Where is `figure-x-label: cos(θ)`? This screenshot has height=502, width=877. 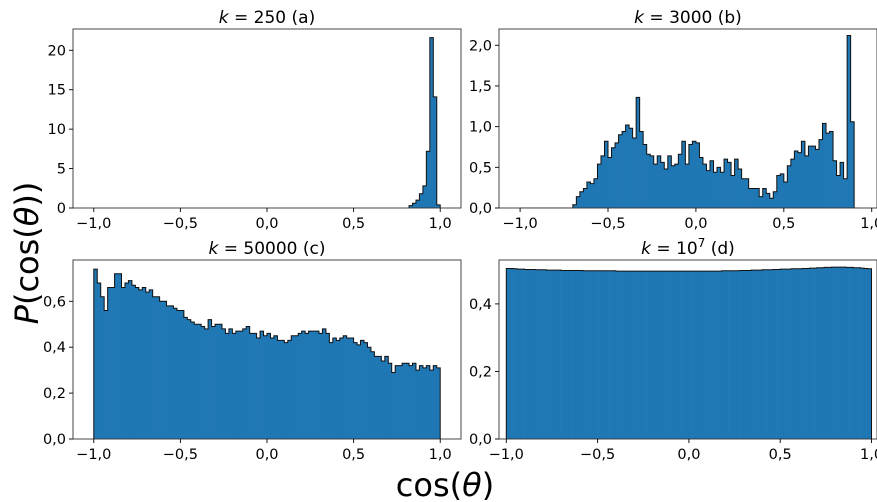
figure-x-label: cos(θ) is located at coordinates (445, 484).